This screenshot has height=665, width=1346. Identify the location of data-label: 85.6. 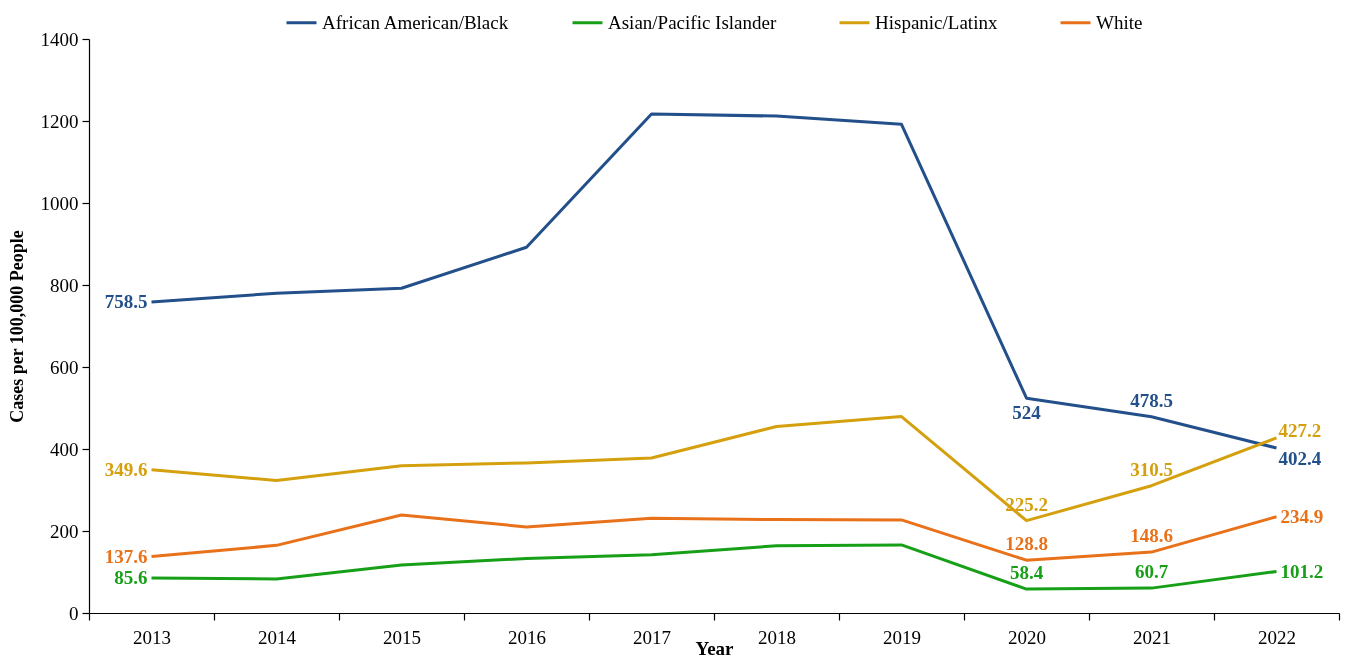
(131, 577).